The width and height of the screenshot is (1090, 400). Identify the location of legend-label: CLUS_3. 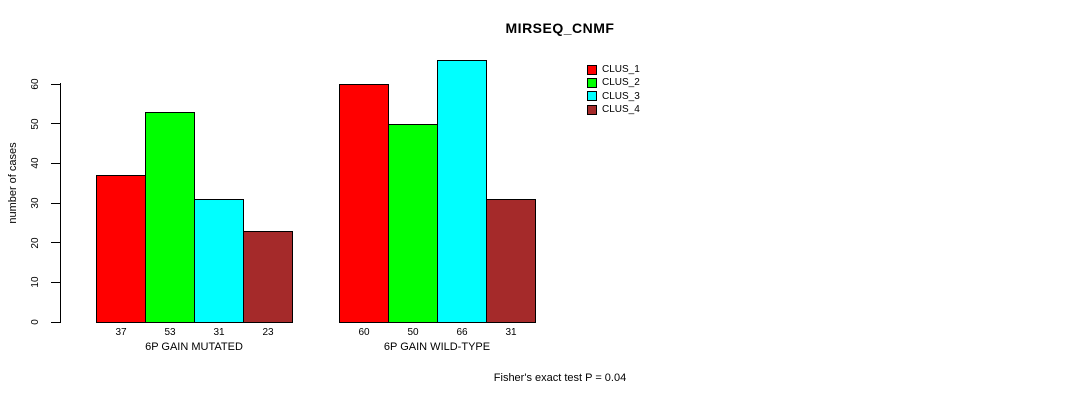
(621, 96).